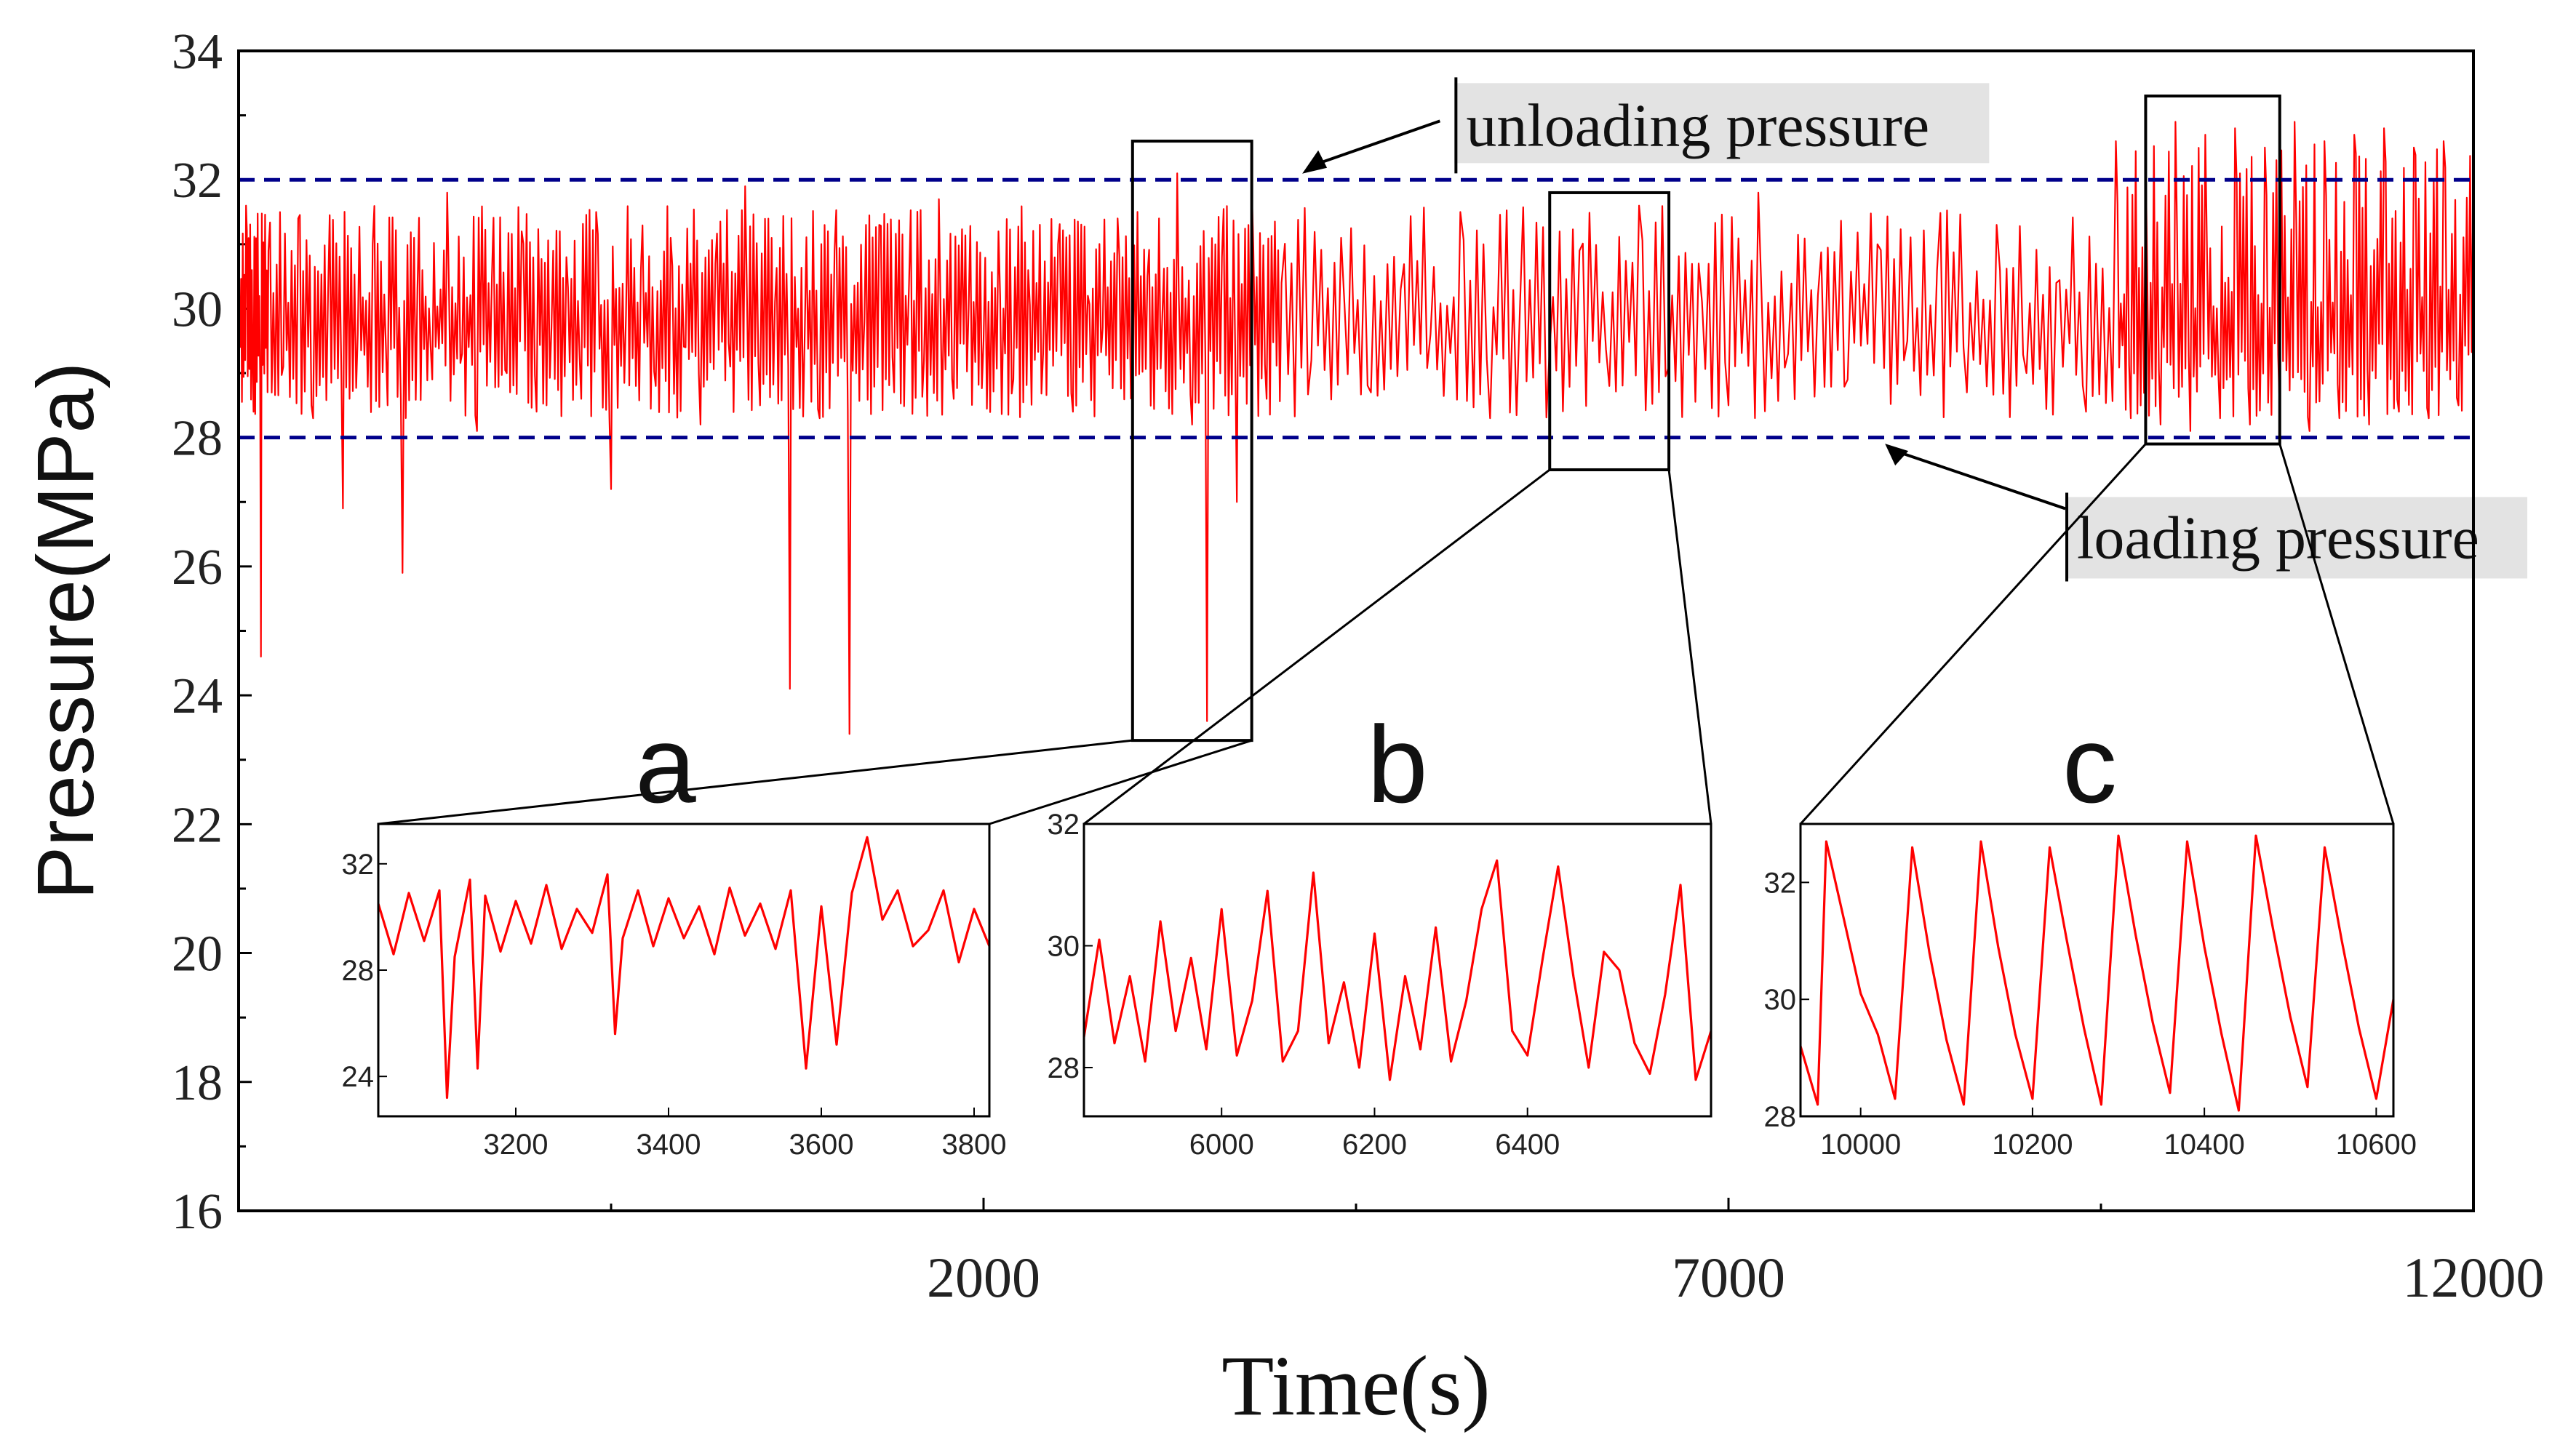  Describe the element at coordinates (1527, 1145) in the screenshot. I see `inset-x-tick-label: 6400` at that location.